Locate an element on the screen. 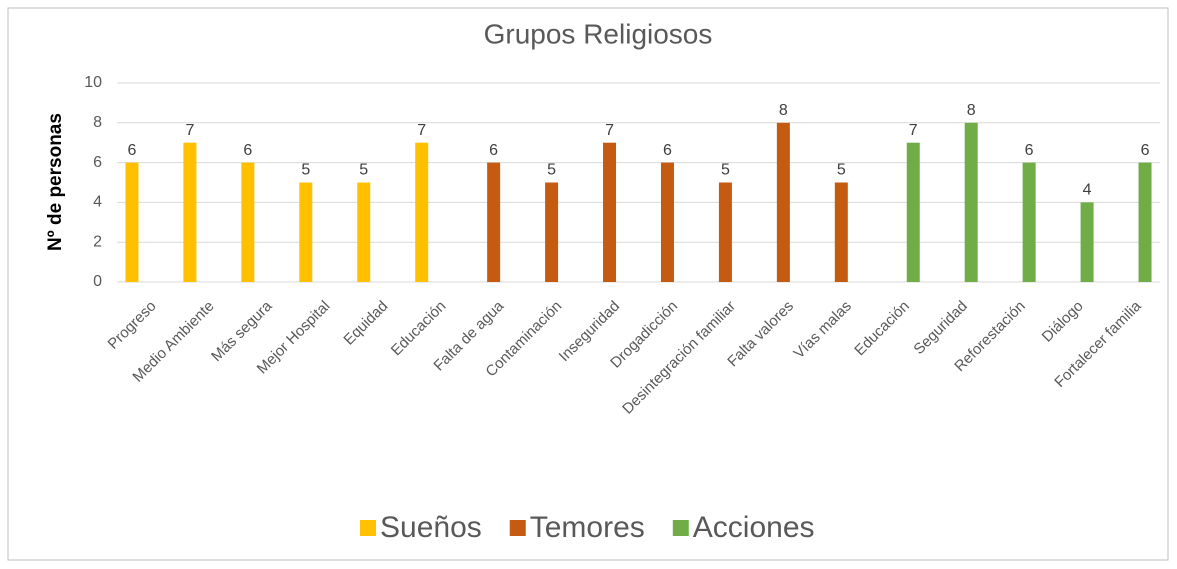 Image resolution: width=1177 pixels, height=569 pixels. legend-label: Temores is located at coordinates (587, 527).